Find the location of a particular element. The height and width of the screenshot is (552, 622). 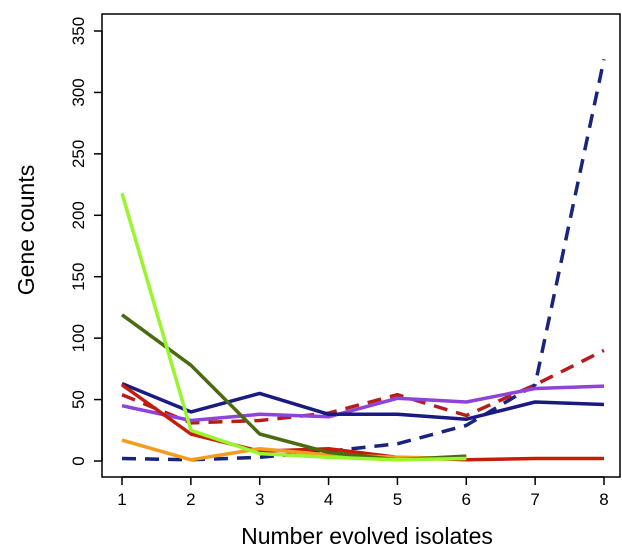

y-tick-label: 100 is located at coordinates (78, 338).